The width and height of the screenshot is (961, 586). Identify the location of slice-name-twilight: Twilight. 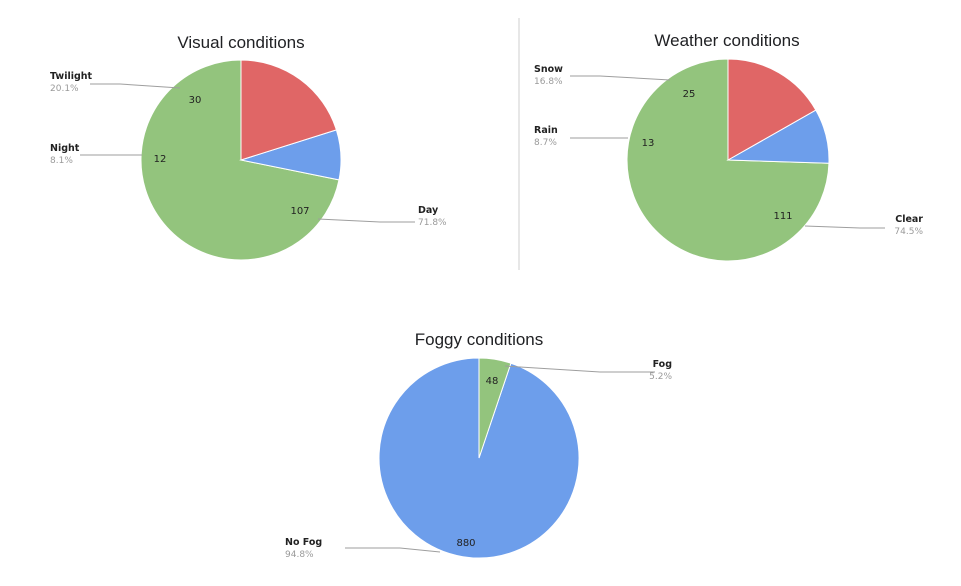
(71, 76).